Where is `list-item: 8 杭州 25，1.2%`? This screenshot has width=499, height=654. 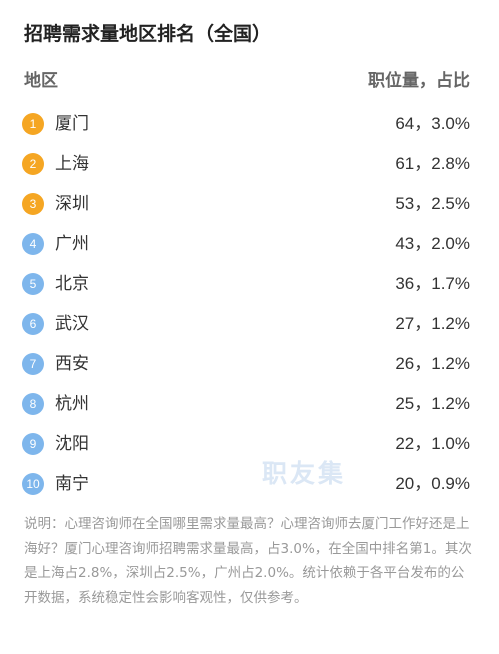 list-item: 8 杭州 25，1.2% is located at coordinates (246, 406).